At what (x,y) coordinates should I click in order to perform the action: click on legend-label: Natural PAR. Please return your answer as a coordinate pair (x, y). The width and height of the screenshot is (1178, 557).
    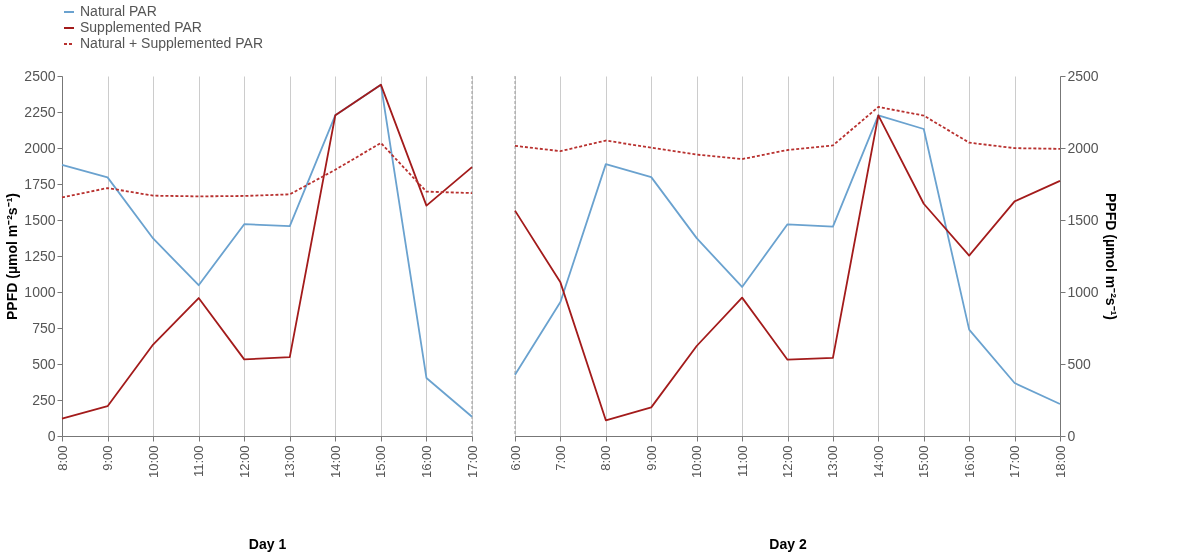
    Looking at the image, I should click on (118, 11).